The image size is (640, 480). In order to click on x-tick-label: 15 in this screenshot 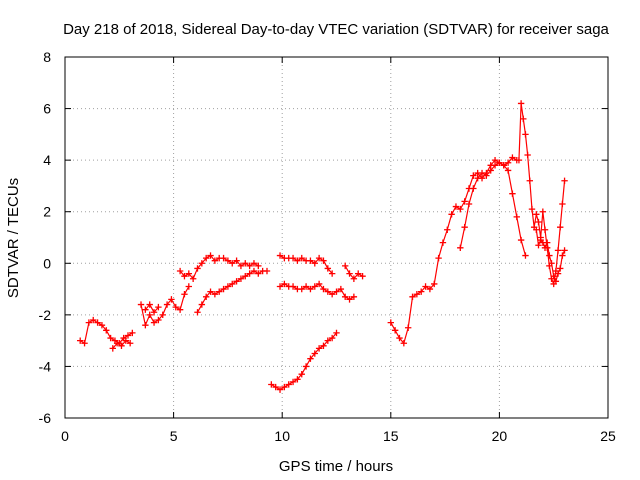, I will do `click(391, 436)`.